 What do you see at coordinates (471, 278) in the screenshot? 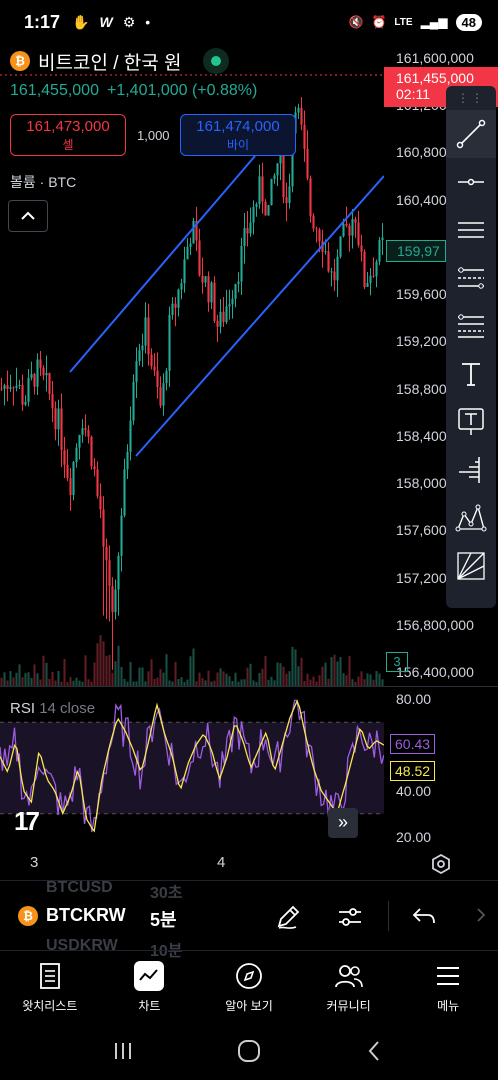
I see `fib-retracement-tool` at bounding box center [471, 278].